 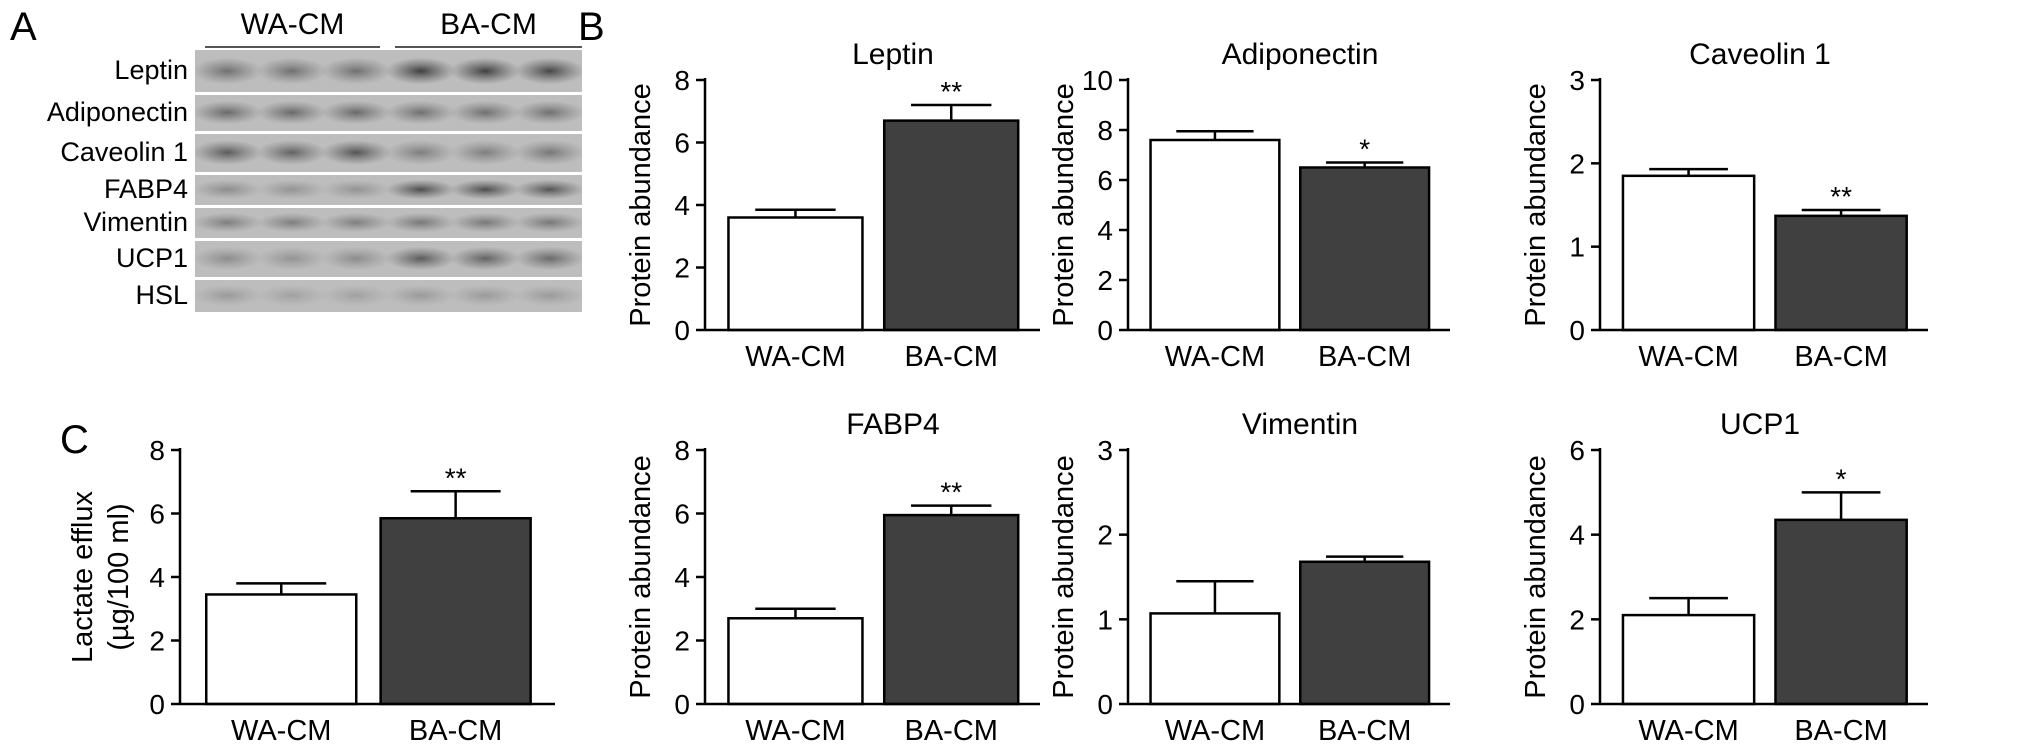 I want to click on blot-group-label: WA-CM, so click(x=292, y=24).